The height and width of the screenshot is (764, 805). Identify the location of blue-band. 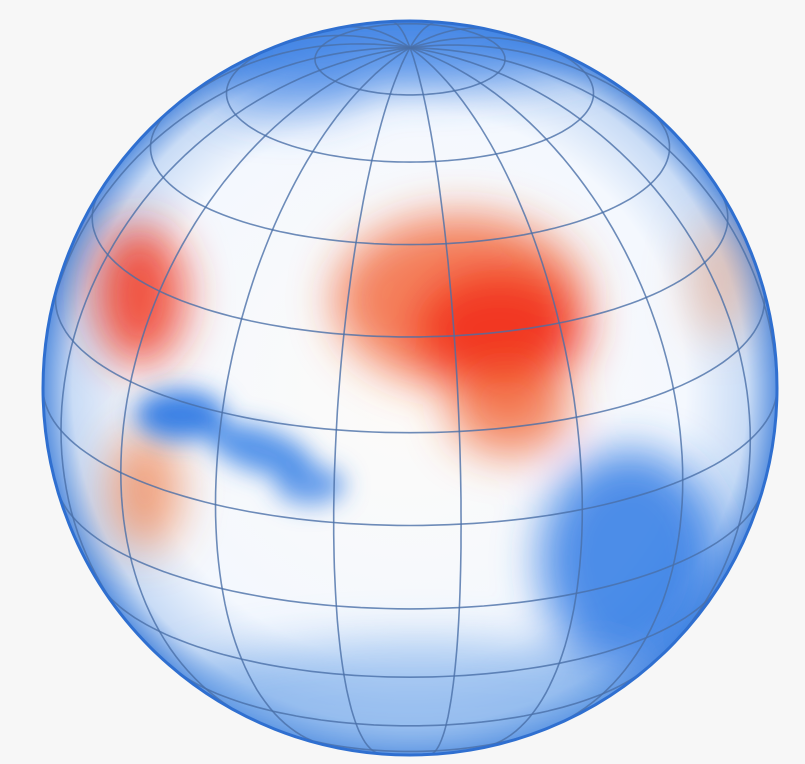
(240, 447).